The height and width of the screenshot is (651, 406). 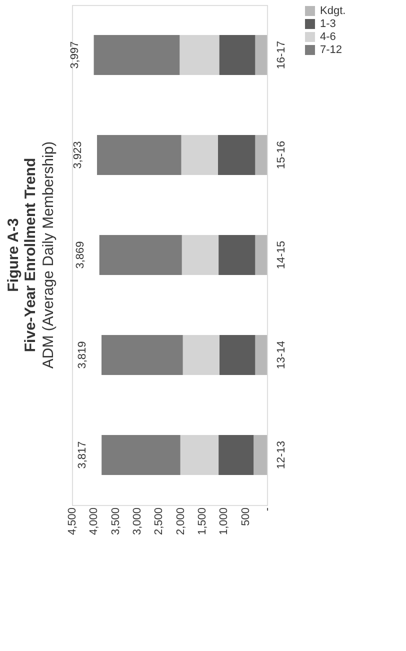 I want to click on text: Figure A-3 Five-Year Enrollment Trend, so click(x=22, y=255).